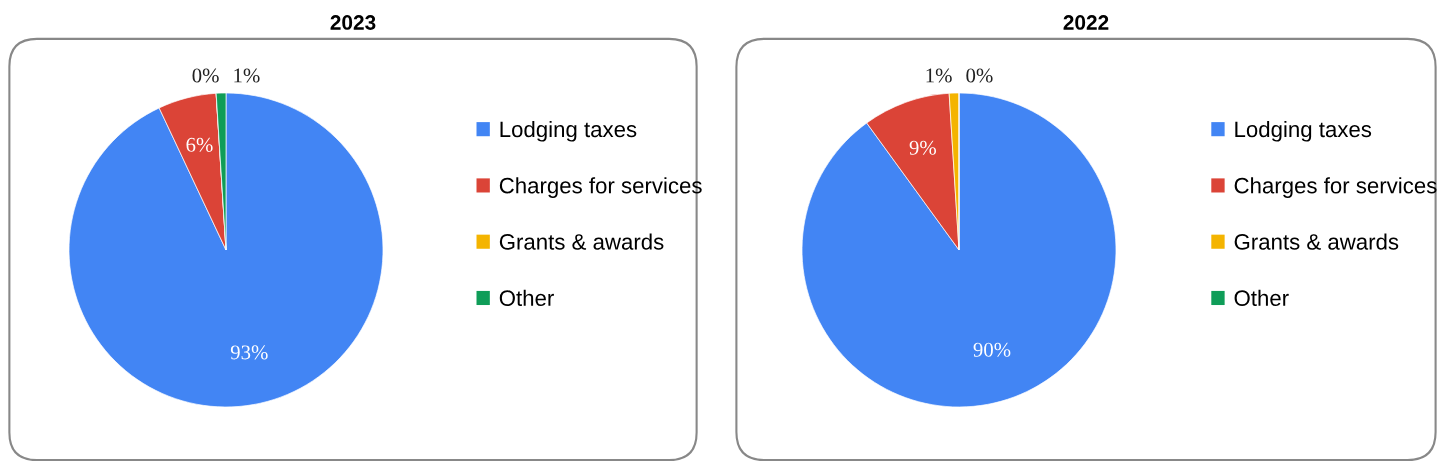 This screenshot has height=461, width=1445. I want to click on data-label: 93%, so click(249, 352).